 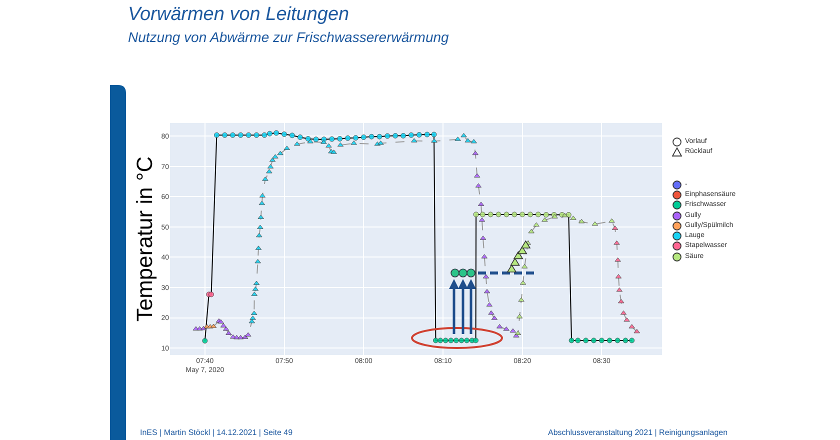 What do you see at coordinates (145, 239) in the screenshot?
I see `y-axis-title: Temperatur in °C` at bounding box center [145, 239].